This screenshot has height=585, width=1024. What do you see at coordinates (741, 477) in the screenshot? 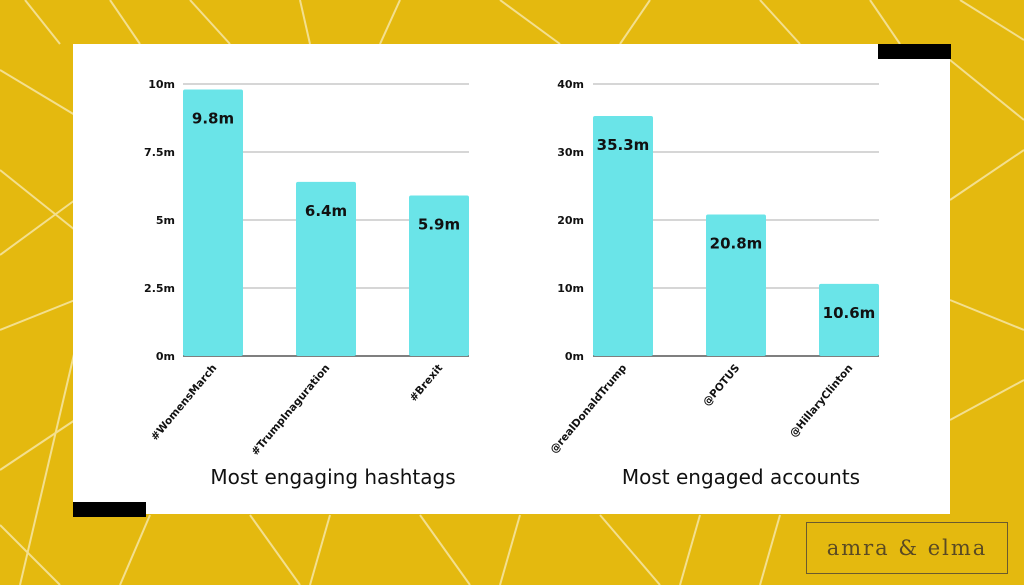
I see `chart-title: Most engaged accounts` at bounding box center [741, 477].